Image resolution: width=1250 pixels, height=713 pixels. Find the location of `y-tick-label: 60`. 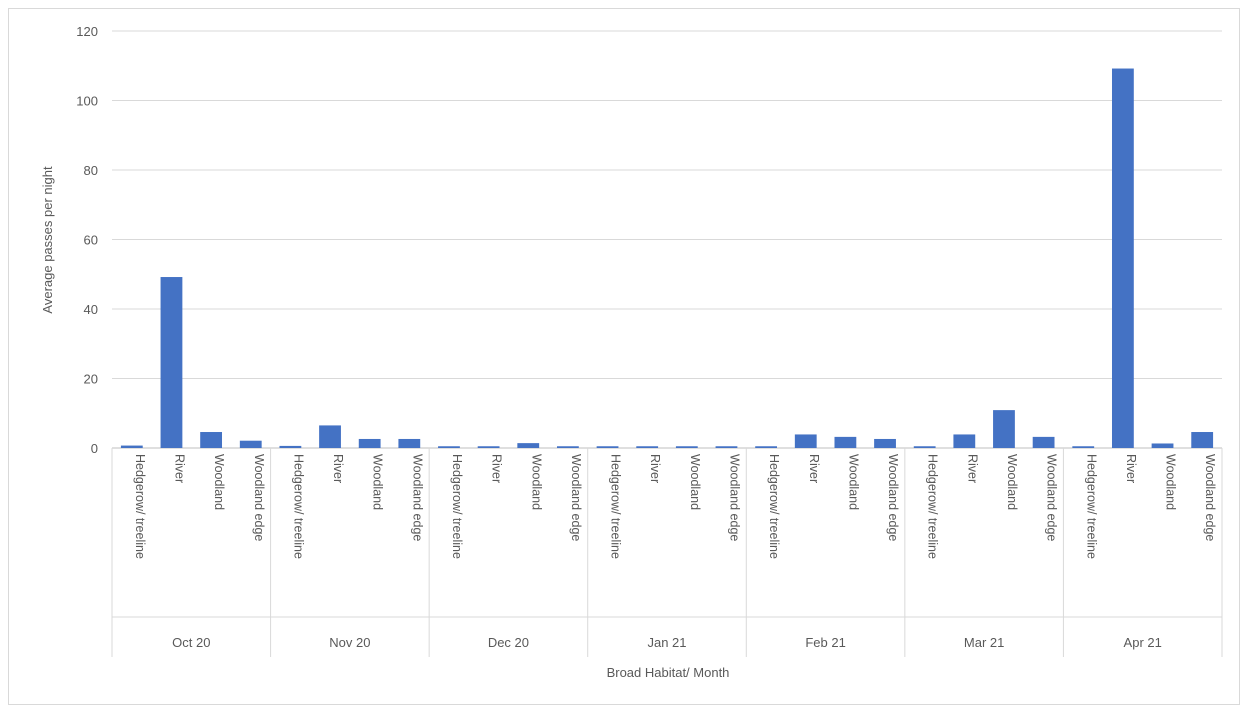

y-tick-label: 60 is located at coordinates (91, 240).